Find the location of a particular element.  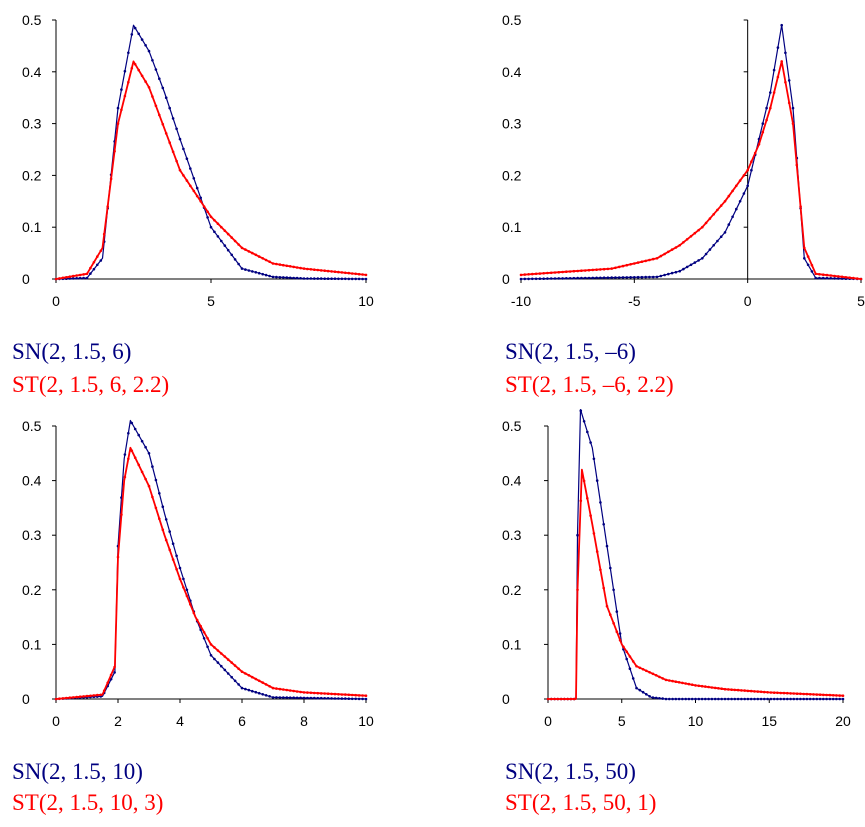

x-tick-label: 5 is located at coordinates (622, 721).